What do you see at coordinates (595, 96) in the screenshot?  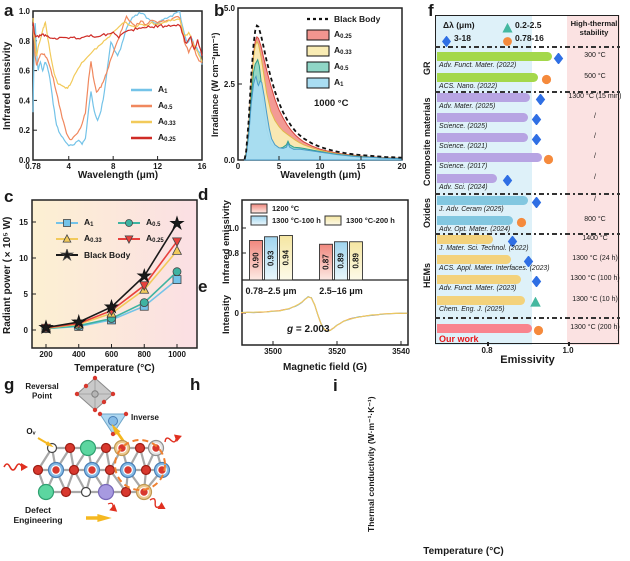 I see `stability-label: 1300 °C (15 min)` at bounding box center [595, 96].